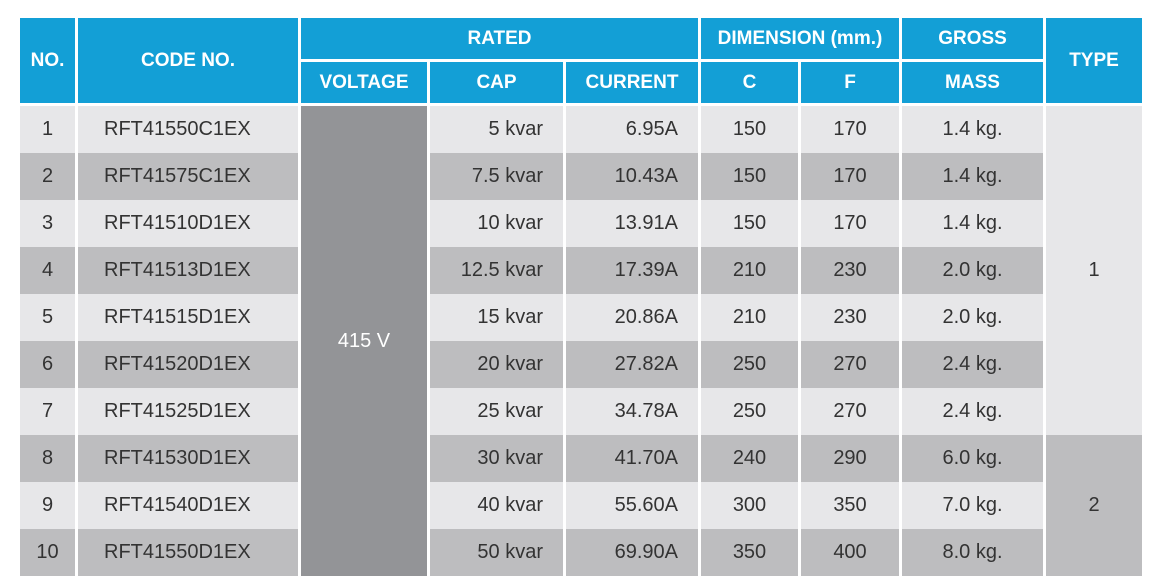 This screenshot has width=1162, height=582. What do you see at coordinates (632, 458) in the screenshot?
I see `row-current: 41.70A` at bounding box center [632, 458].